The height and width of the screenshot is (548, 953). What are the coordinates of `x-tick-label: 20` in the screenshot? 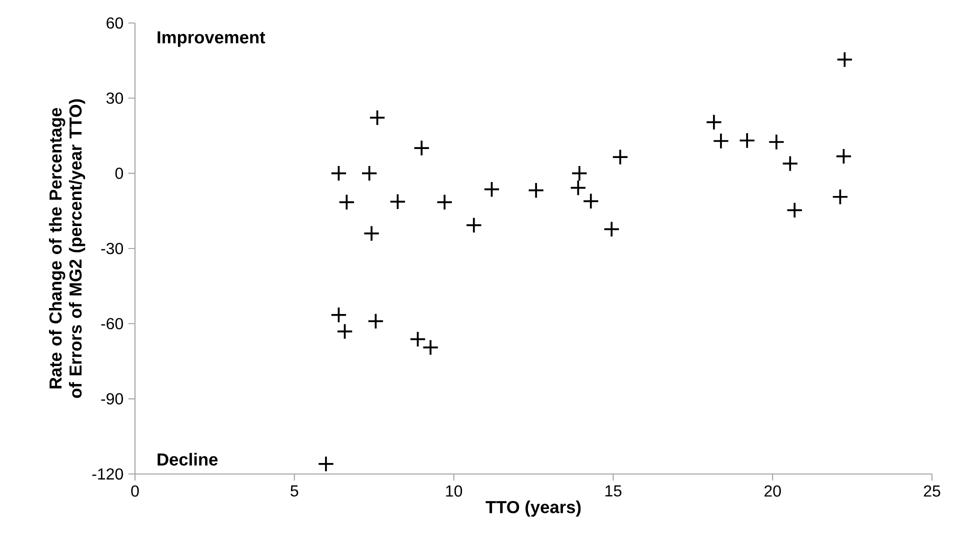 It's located at (772, 491).